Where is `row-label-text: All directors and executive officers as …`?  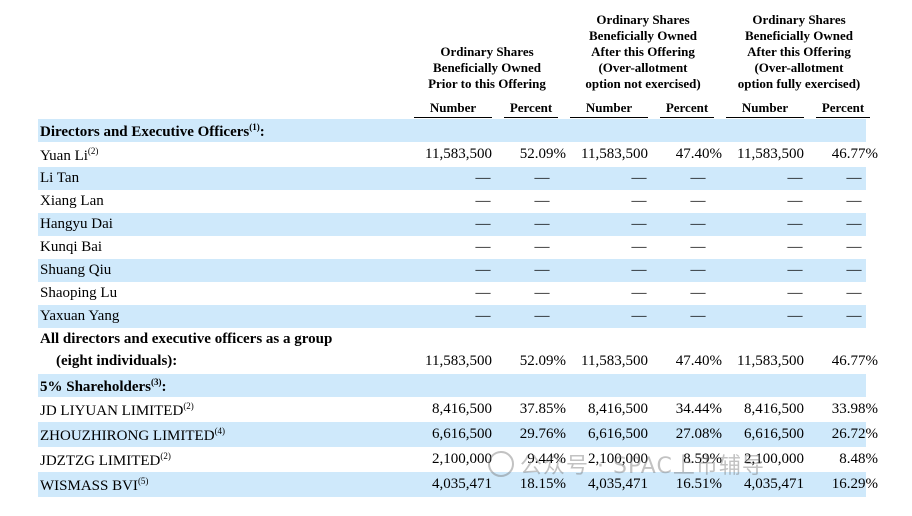 row-label-text: All directors and executive officers as … is located at coordinates (186, 339).